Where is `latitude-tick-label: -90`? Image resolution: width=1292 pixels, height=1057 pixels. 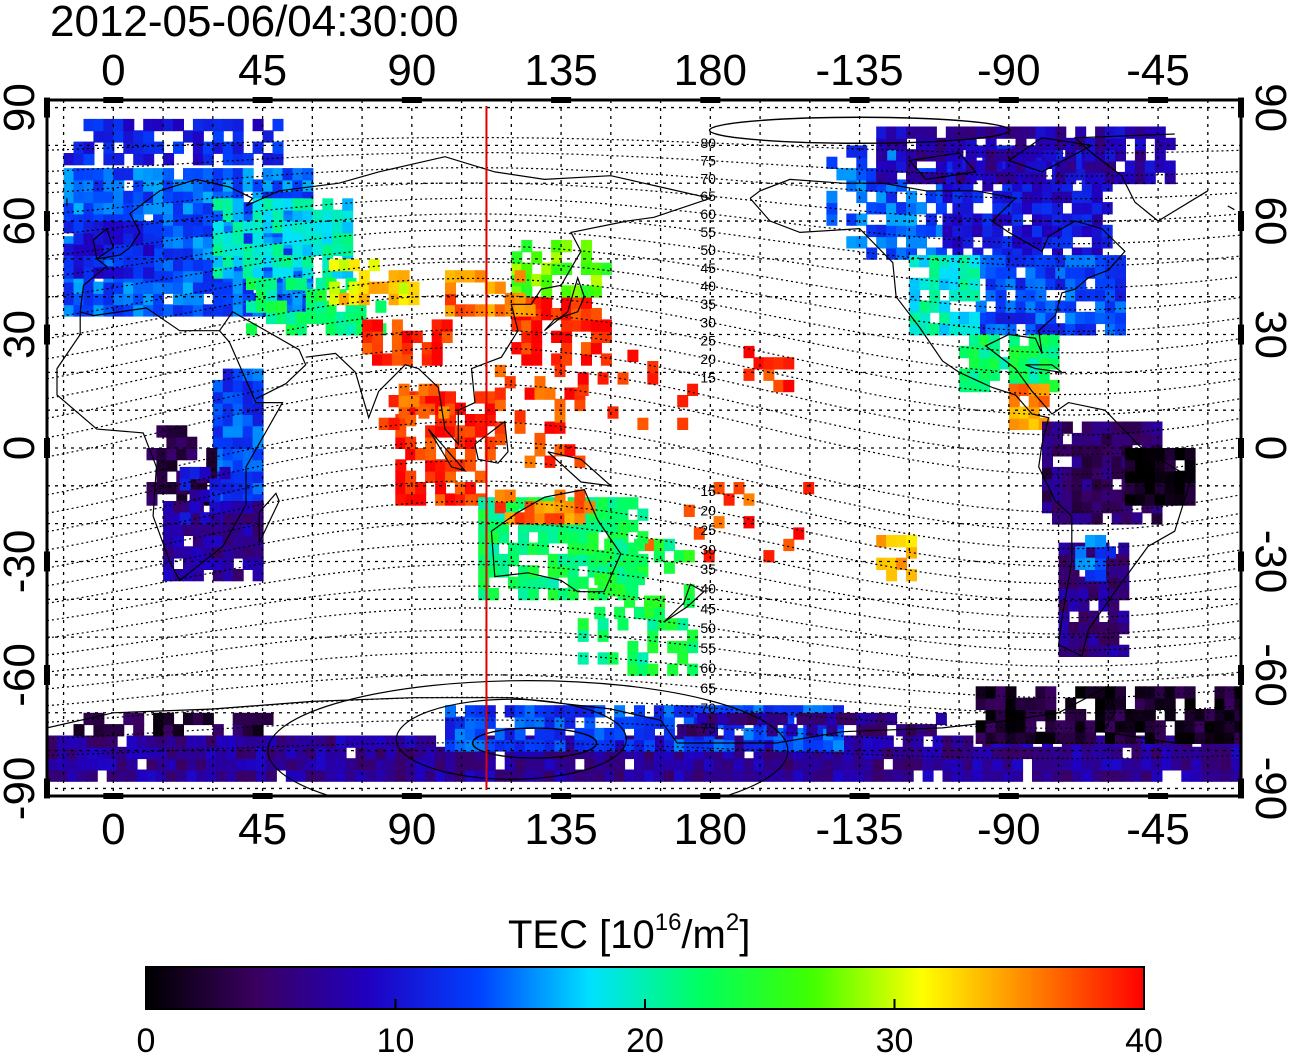 latitude-tick-label: -90 is located at coordinates (1269, 789).